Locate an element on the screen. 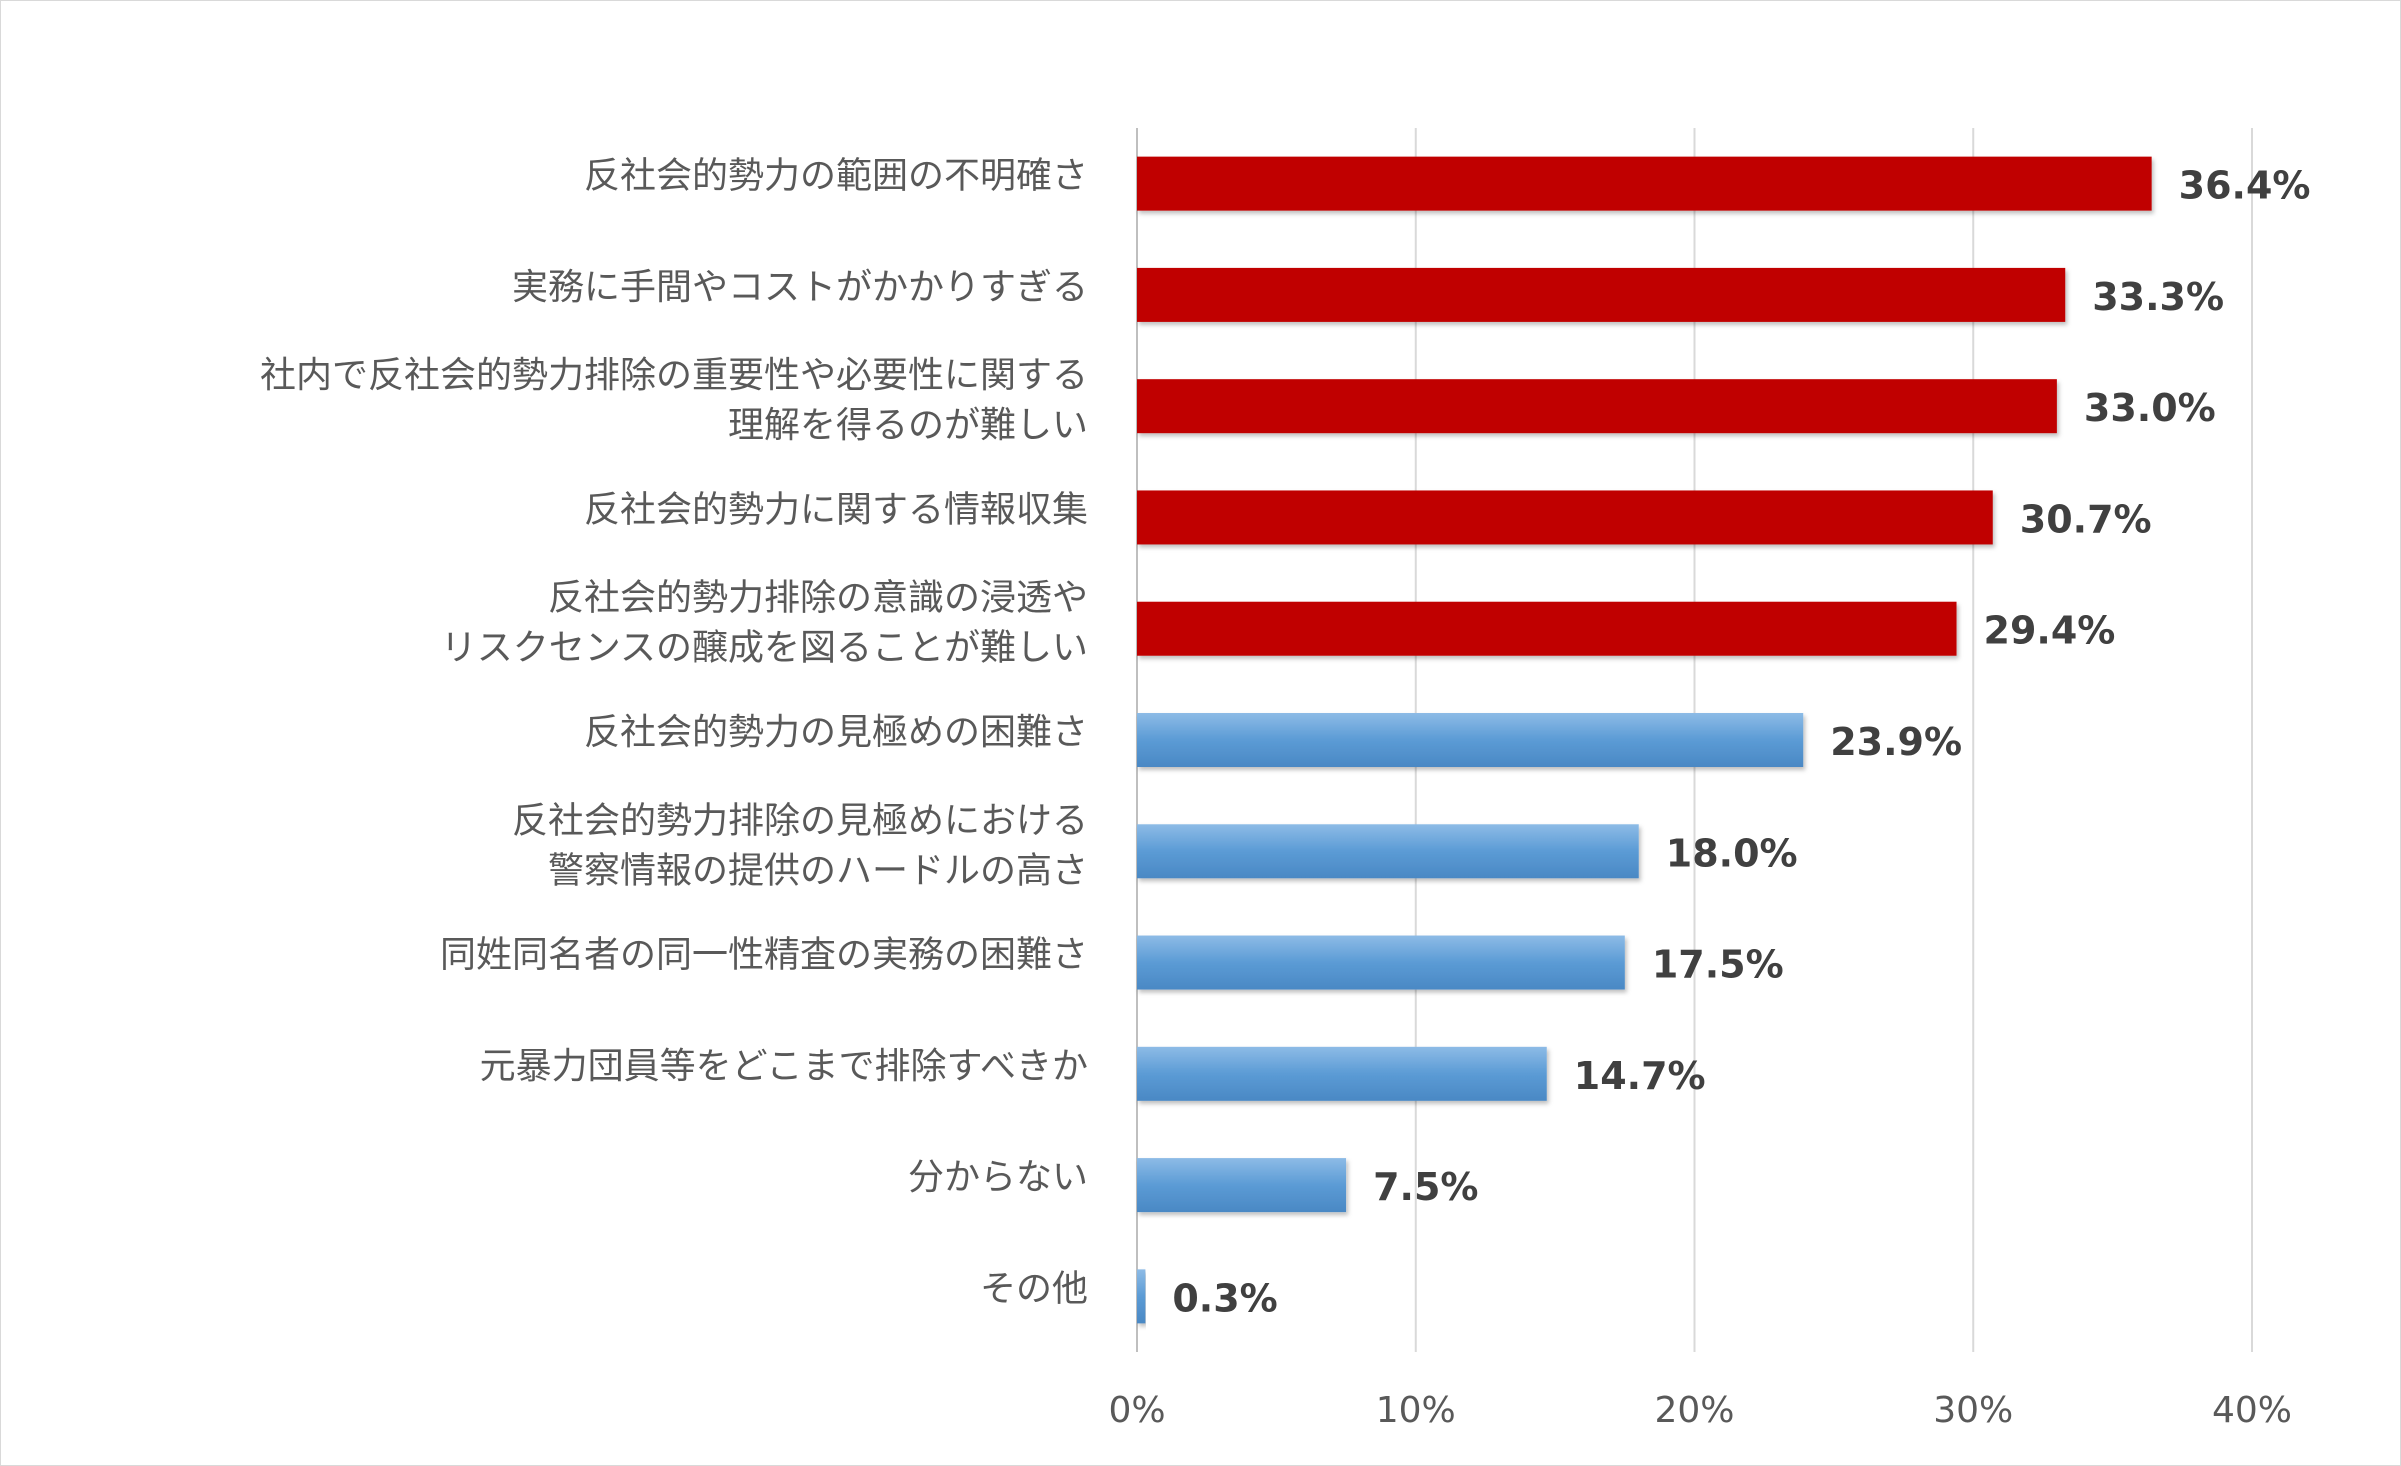  value-label: 7.5% is located at coordinates (1425, 1187).